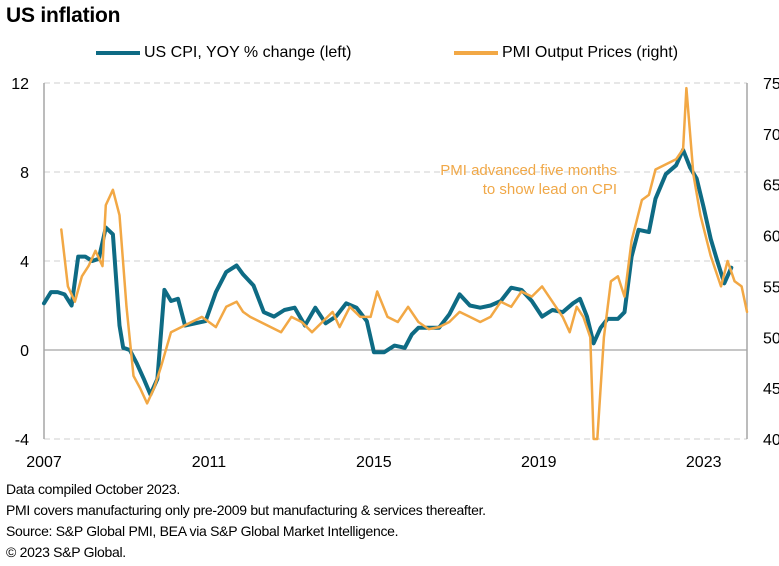 The height and width of the screenshot is (566, 779). Describe the element at coordinates (24, 351) in the screenshot. I see `y-left-tick-label: 0` at that location.